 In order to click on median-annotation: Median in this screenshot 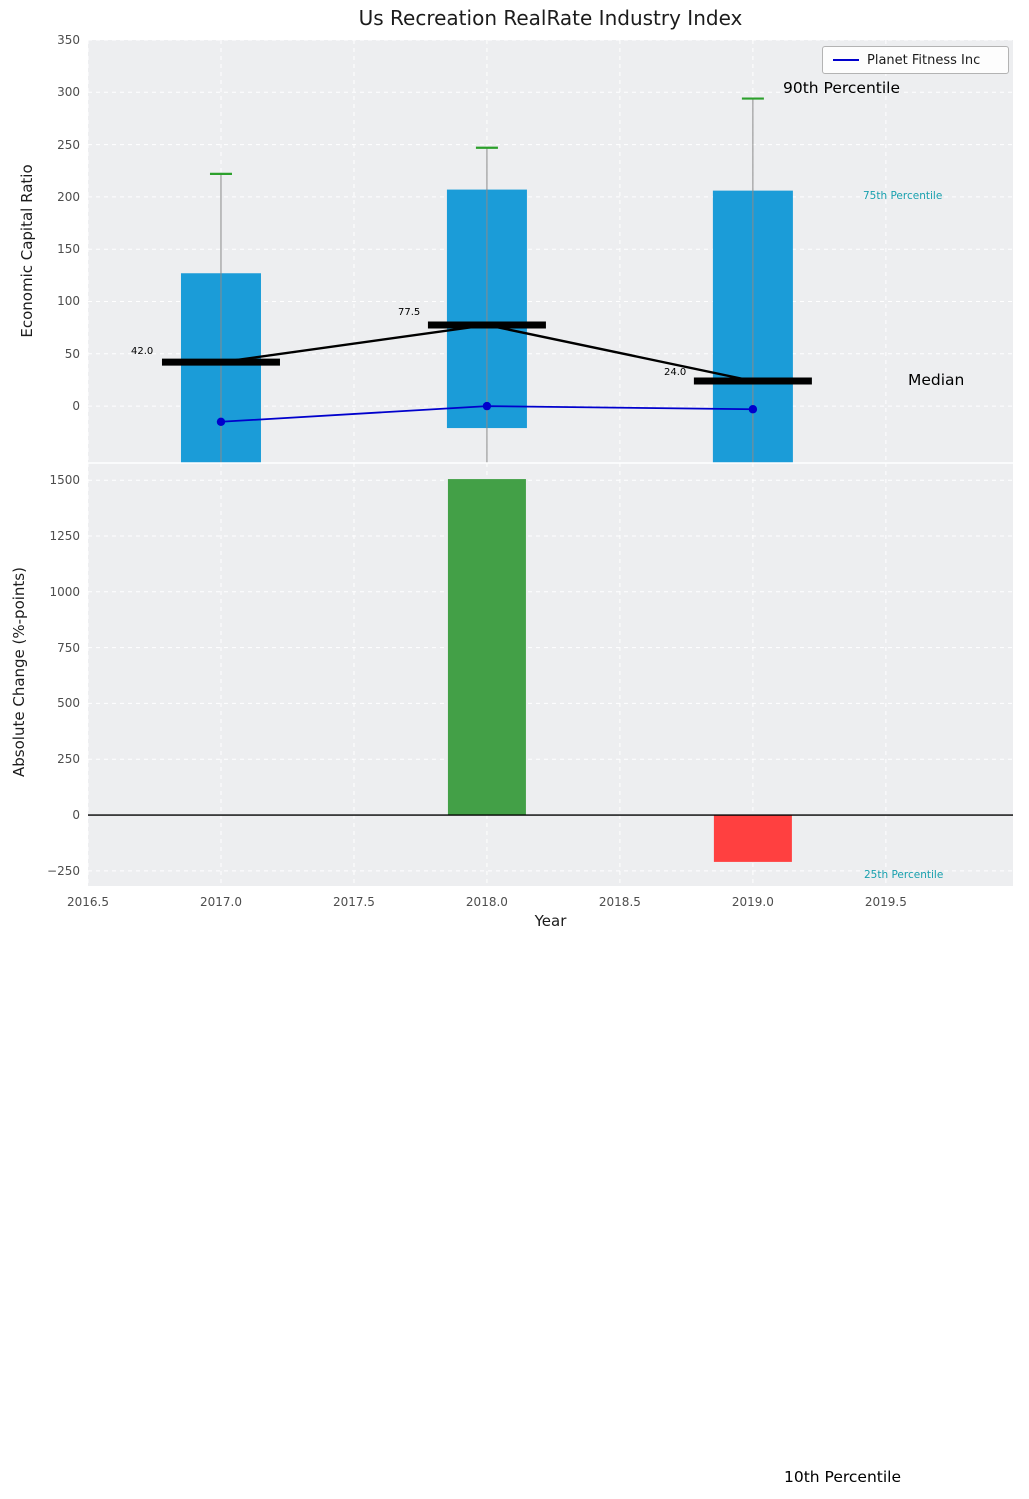, I will do `click(936, 380)`.